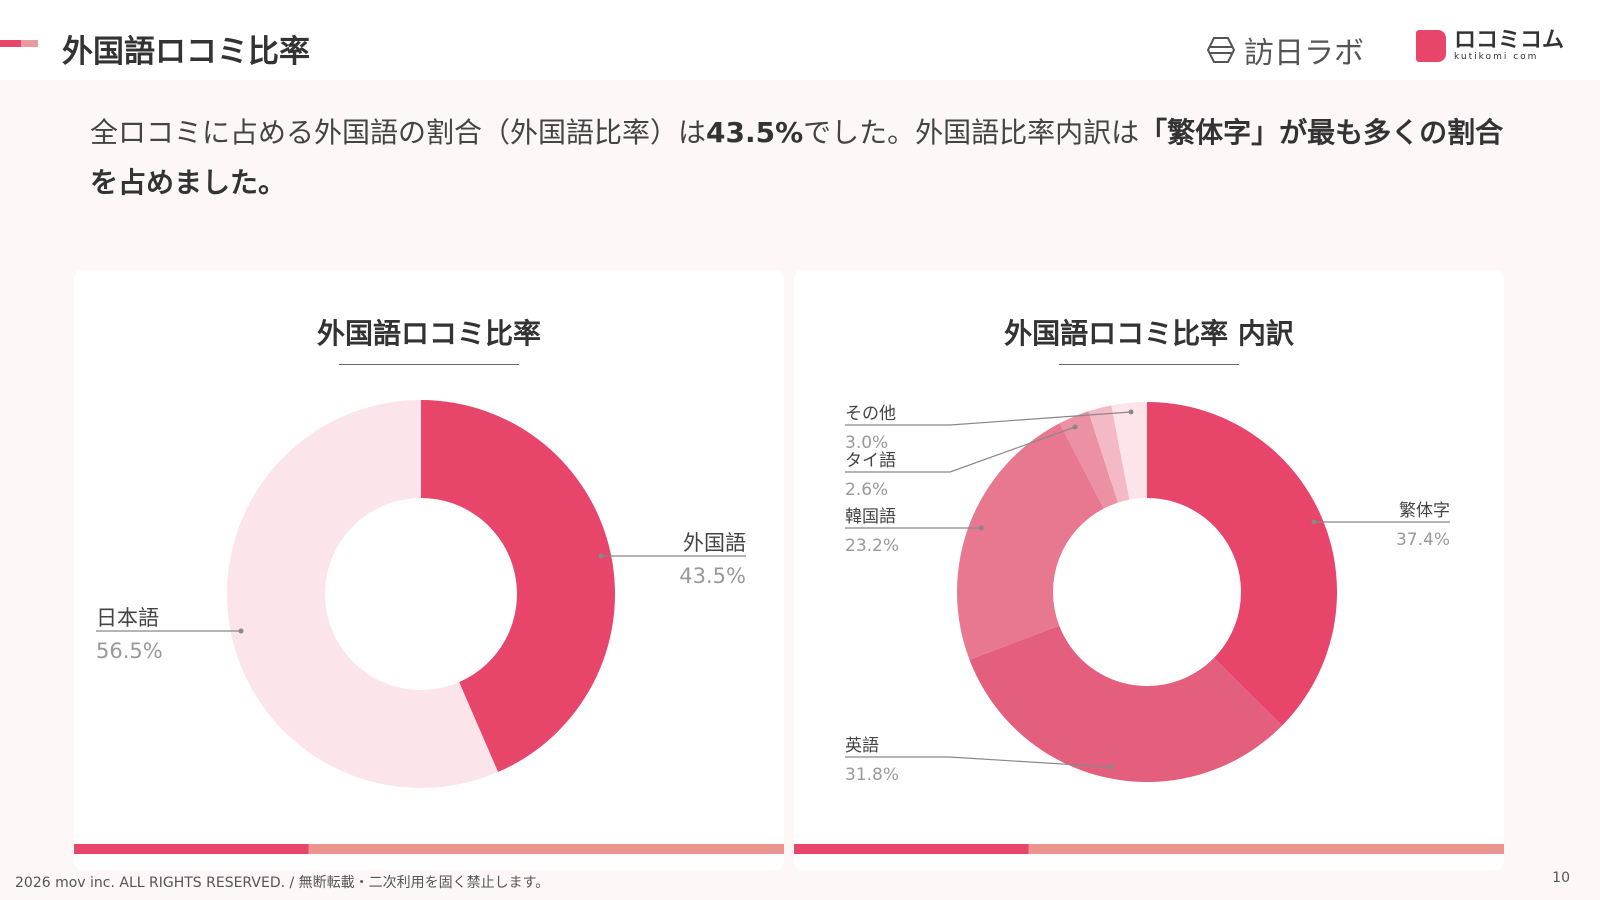  Describe the element at coordinates (398, 132) in the screenshot. I see `summary-part1: 全ロコミに占める外国語の割合（外国語比率）は` at that location.